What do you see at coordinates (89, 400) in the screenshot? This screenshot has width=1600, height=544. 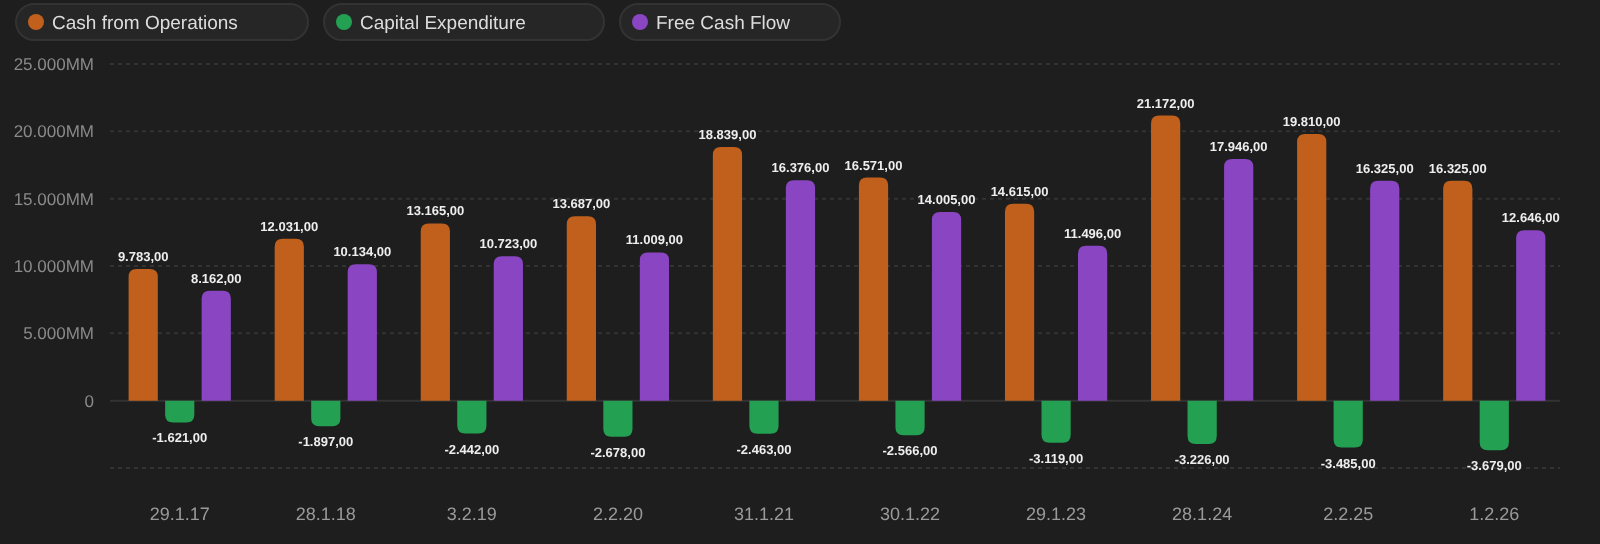 I see `y-tick-label: 0` at bounding box center [89, 400].